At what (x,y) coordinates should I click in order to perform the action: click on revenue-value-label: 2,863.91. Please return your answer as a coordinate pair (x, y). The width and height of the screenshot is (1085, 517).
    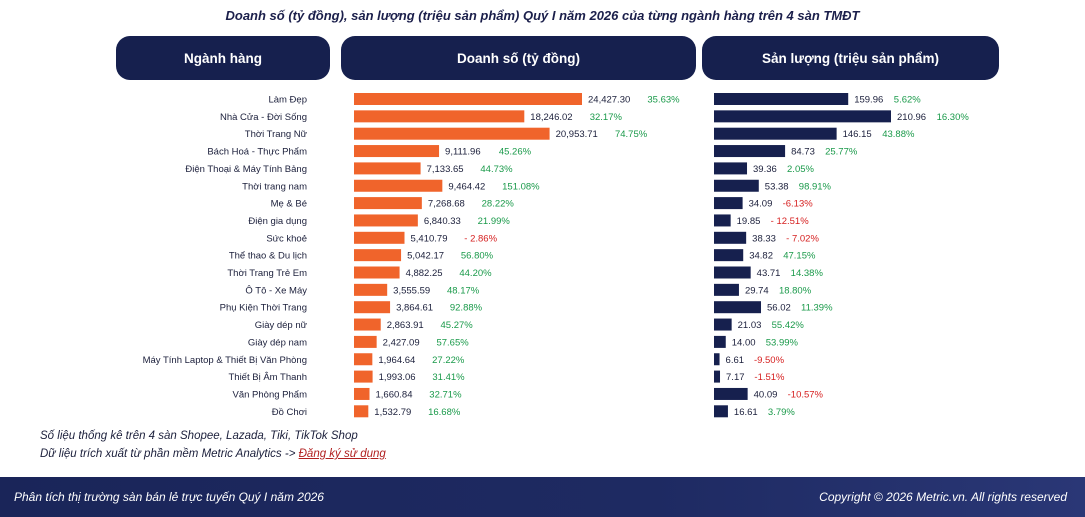
    Looking at the image, I should click on (405, 325).